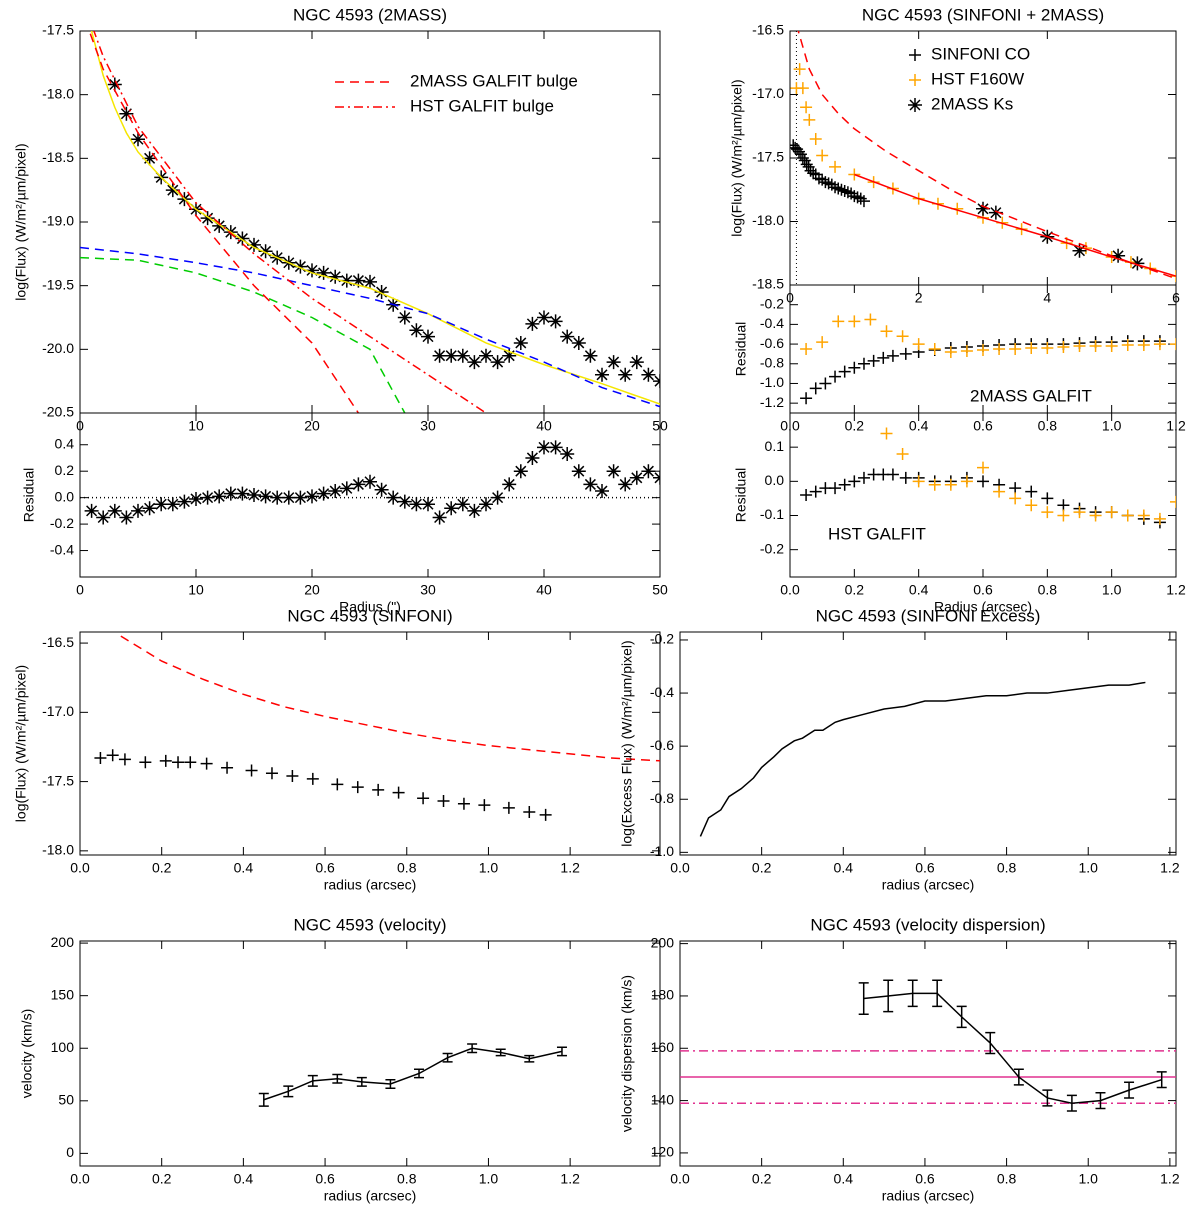 The image size is (1199, 1207). I want to click on y-tick-label: 180, so click(663, 995).